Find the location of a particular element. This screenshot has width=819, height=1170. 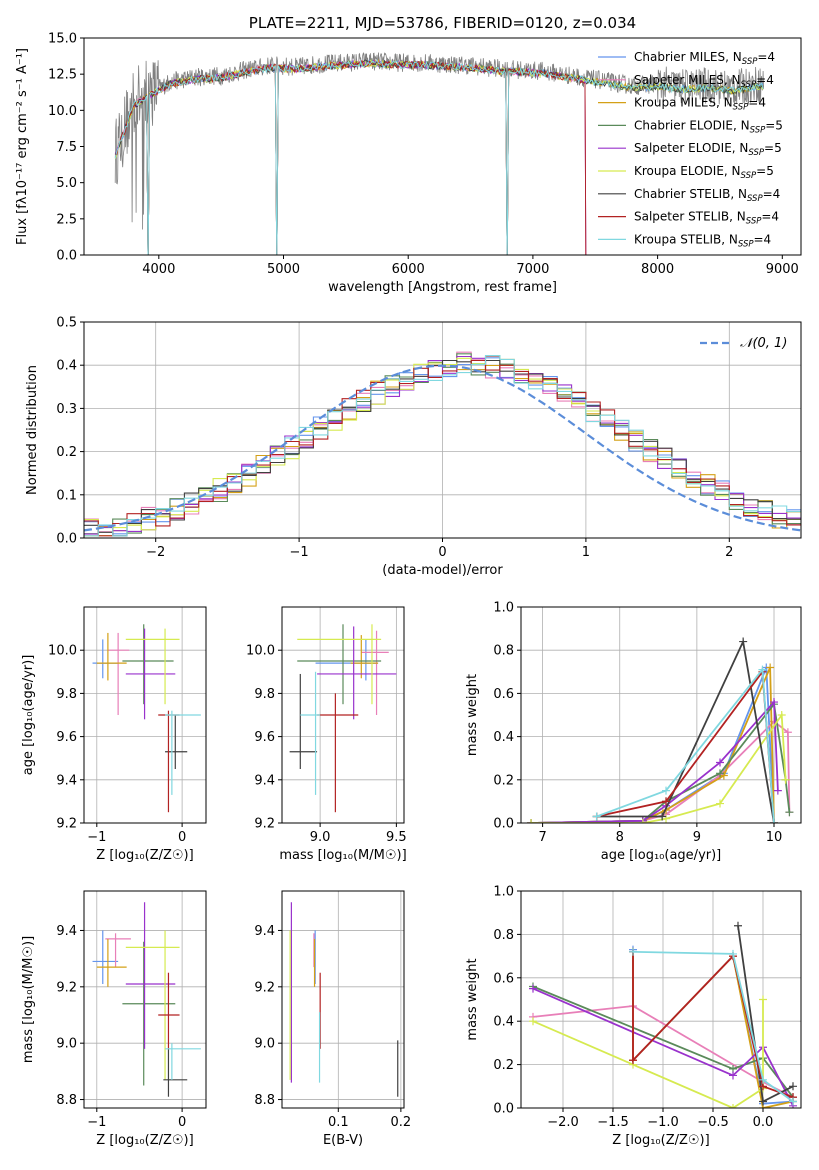

y-tick-label: 0.8 is located at coordinates (503, 935).